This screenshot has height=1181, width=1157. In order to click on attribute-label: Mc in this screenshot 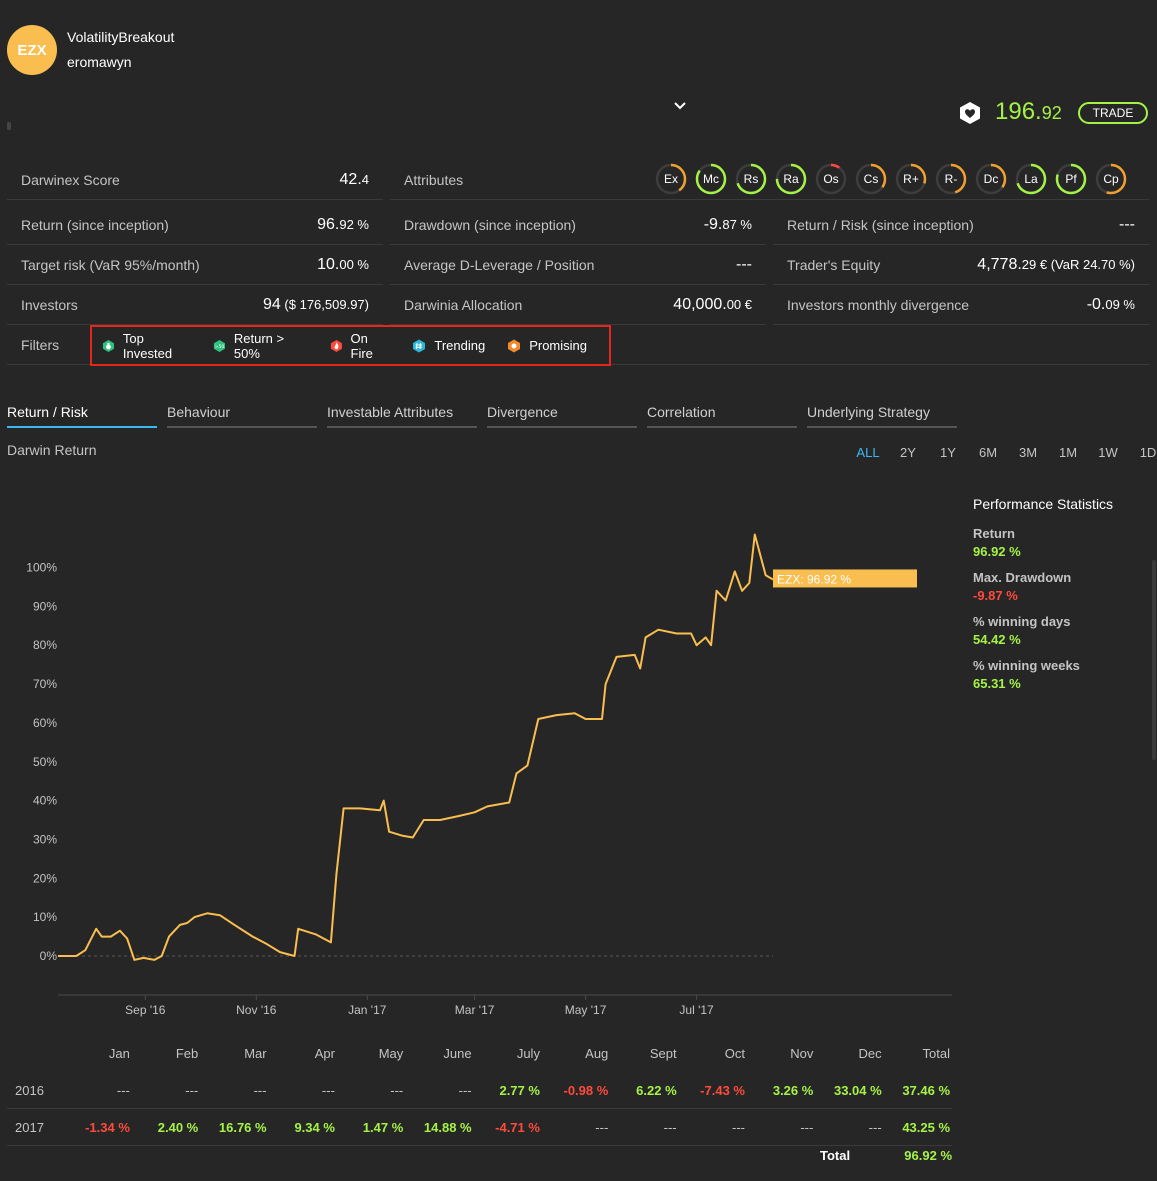, I will do `click(711, 179)`.